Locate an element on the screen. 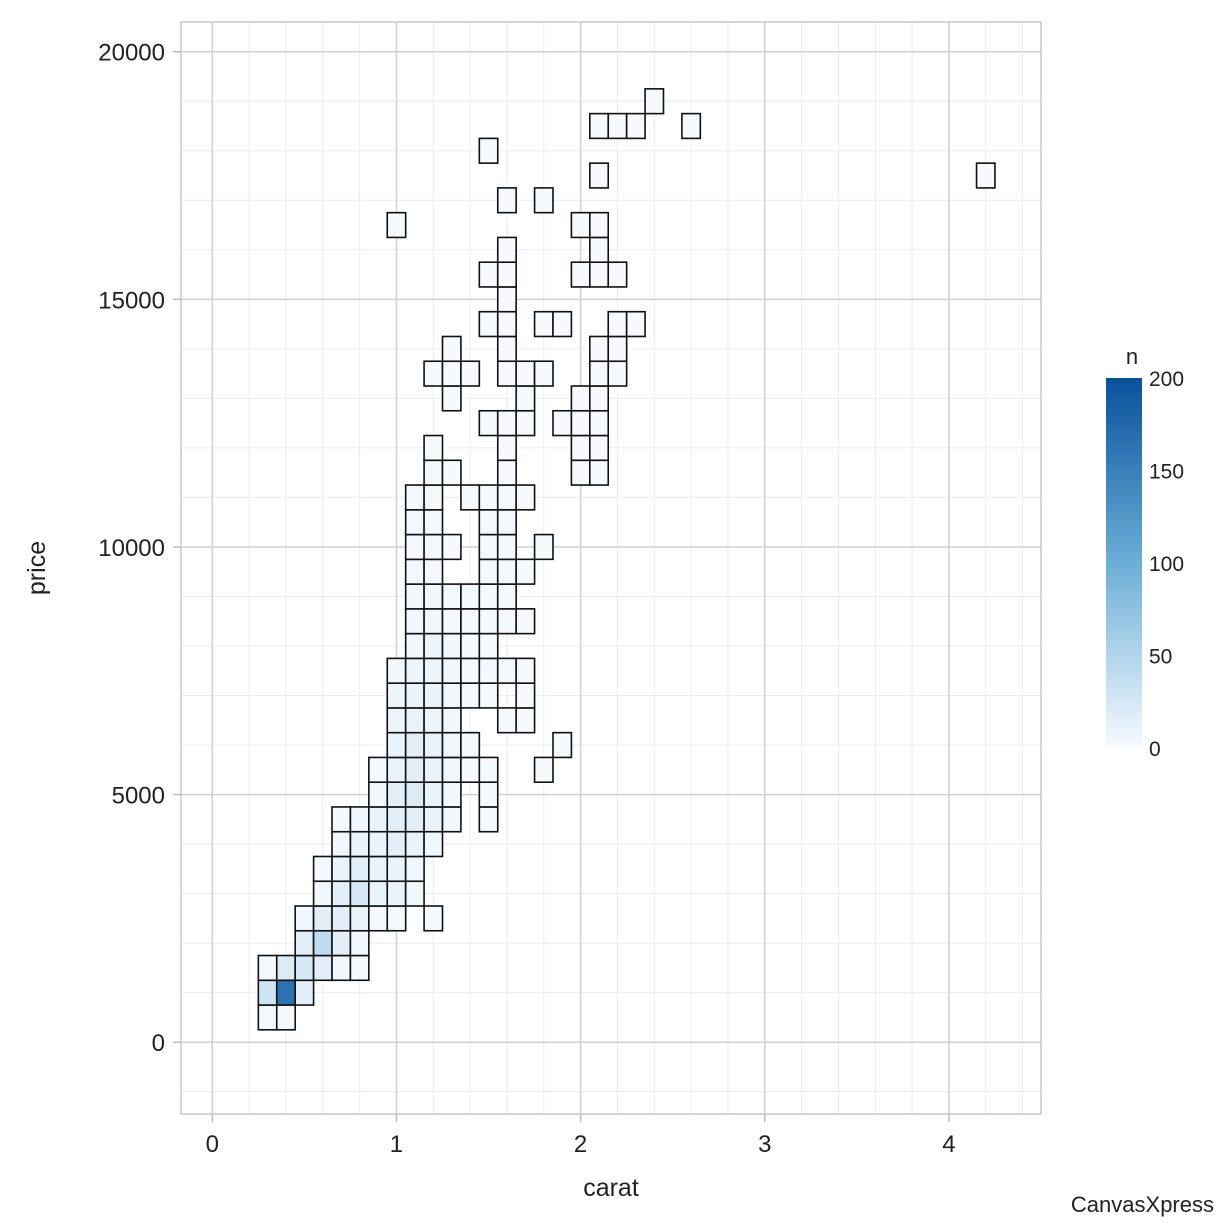 This screenshot has width=1226, height=1226. y-tick-label: 5000 is located at coordinates (138, 796).